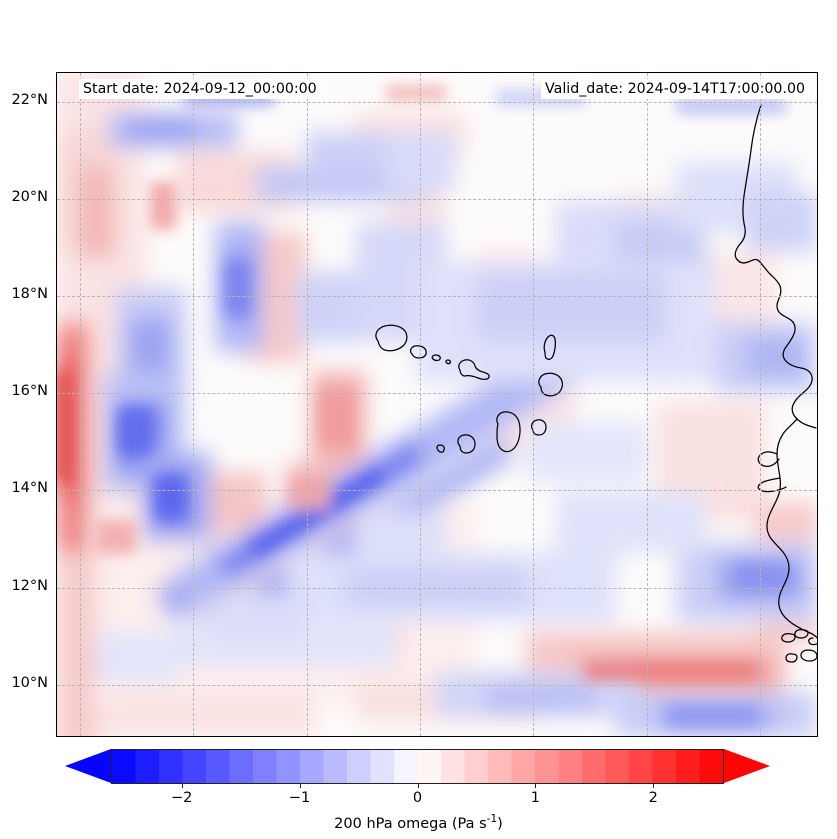 The image size is (837, 839). What do you see at coordinates (88, 766) in the screenshot?
I see `colorbar-extend-min-arrow` at bounding box center [88, 766].